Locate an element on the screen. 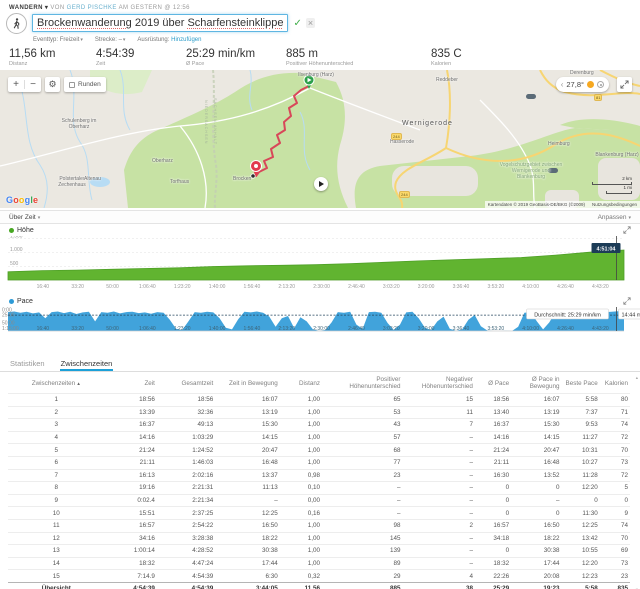  laps-toggle: Runden is located at coordinates (85, 84).